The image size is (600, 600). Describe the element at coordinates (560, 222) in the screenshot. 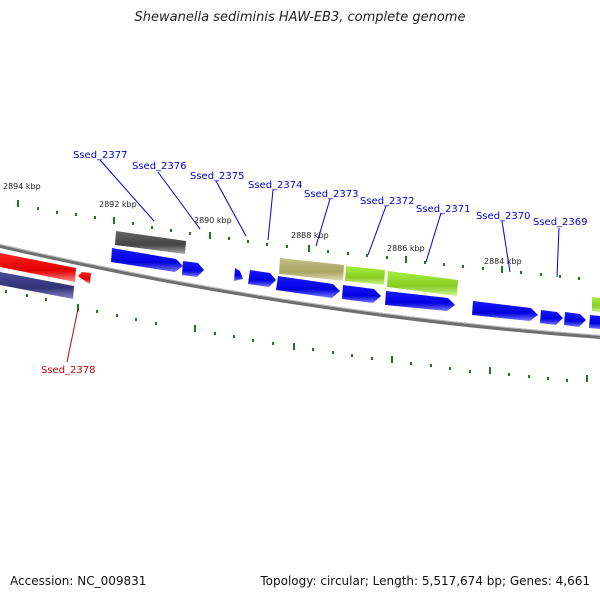

I see `gene-label-ssed-2369: Ssed_2369` at that location.